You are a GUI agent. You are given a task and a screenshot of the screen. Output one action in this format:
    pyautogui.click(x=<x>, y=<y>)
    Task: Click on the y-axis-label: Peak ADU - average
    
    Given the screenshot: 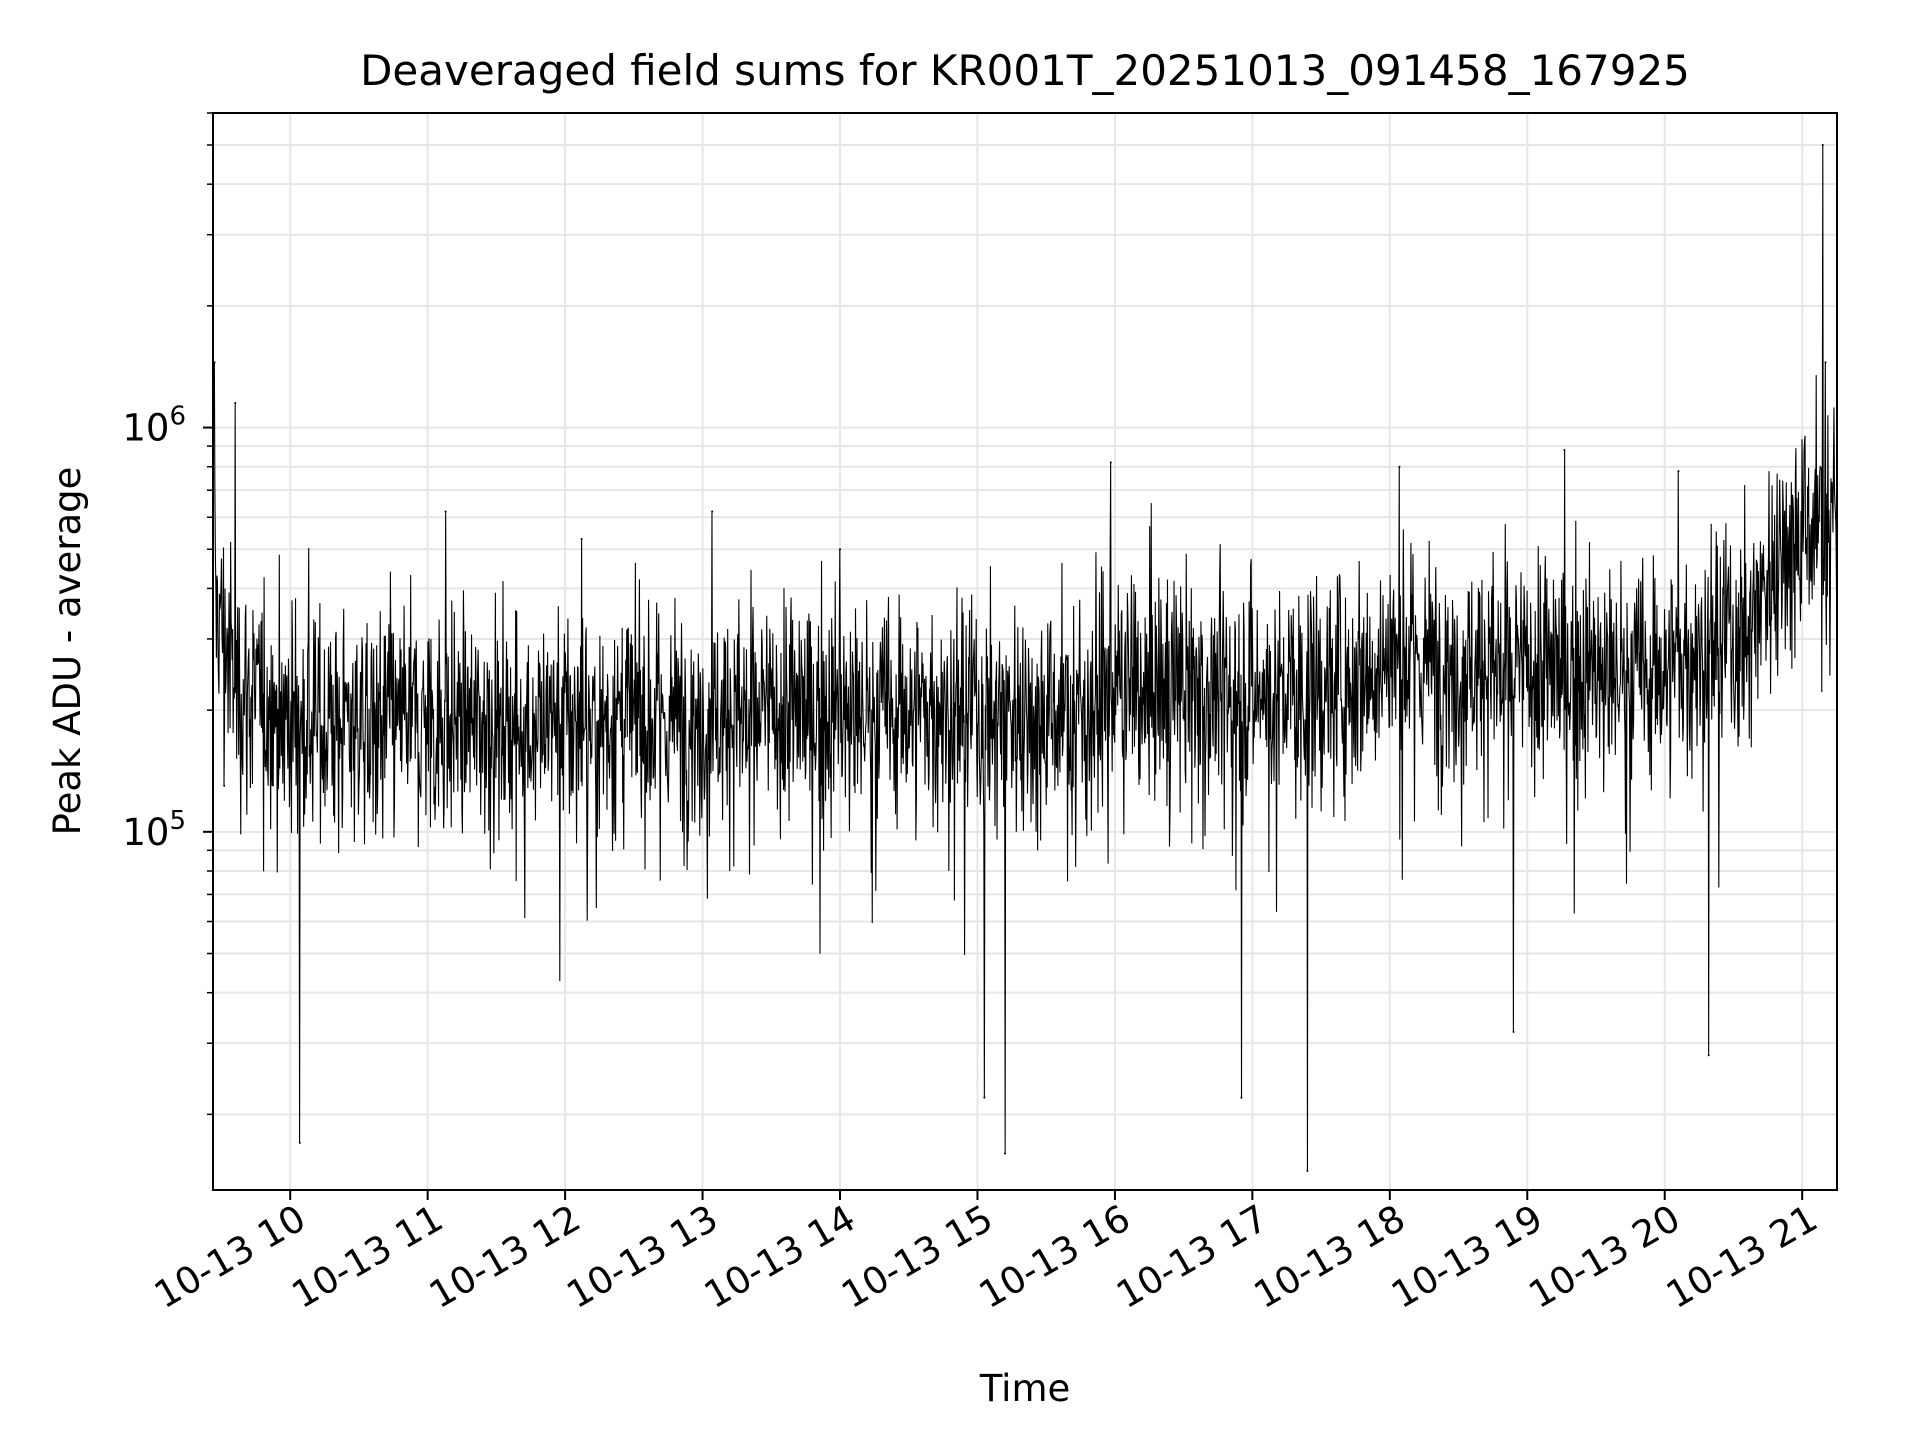 What is the action you would take?
    pyautogui.click(x=67, y=651)
    